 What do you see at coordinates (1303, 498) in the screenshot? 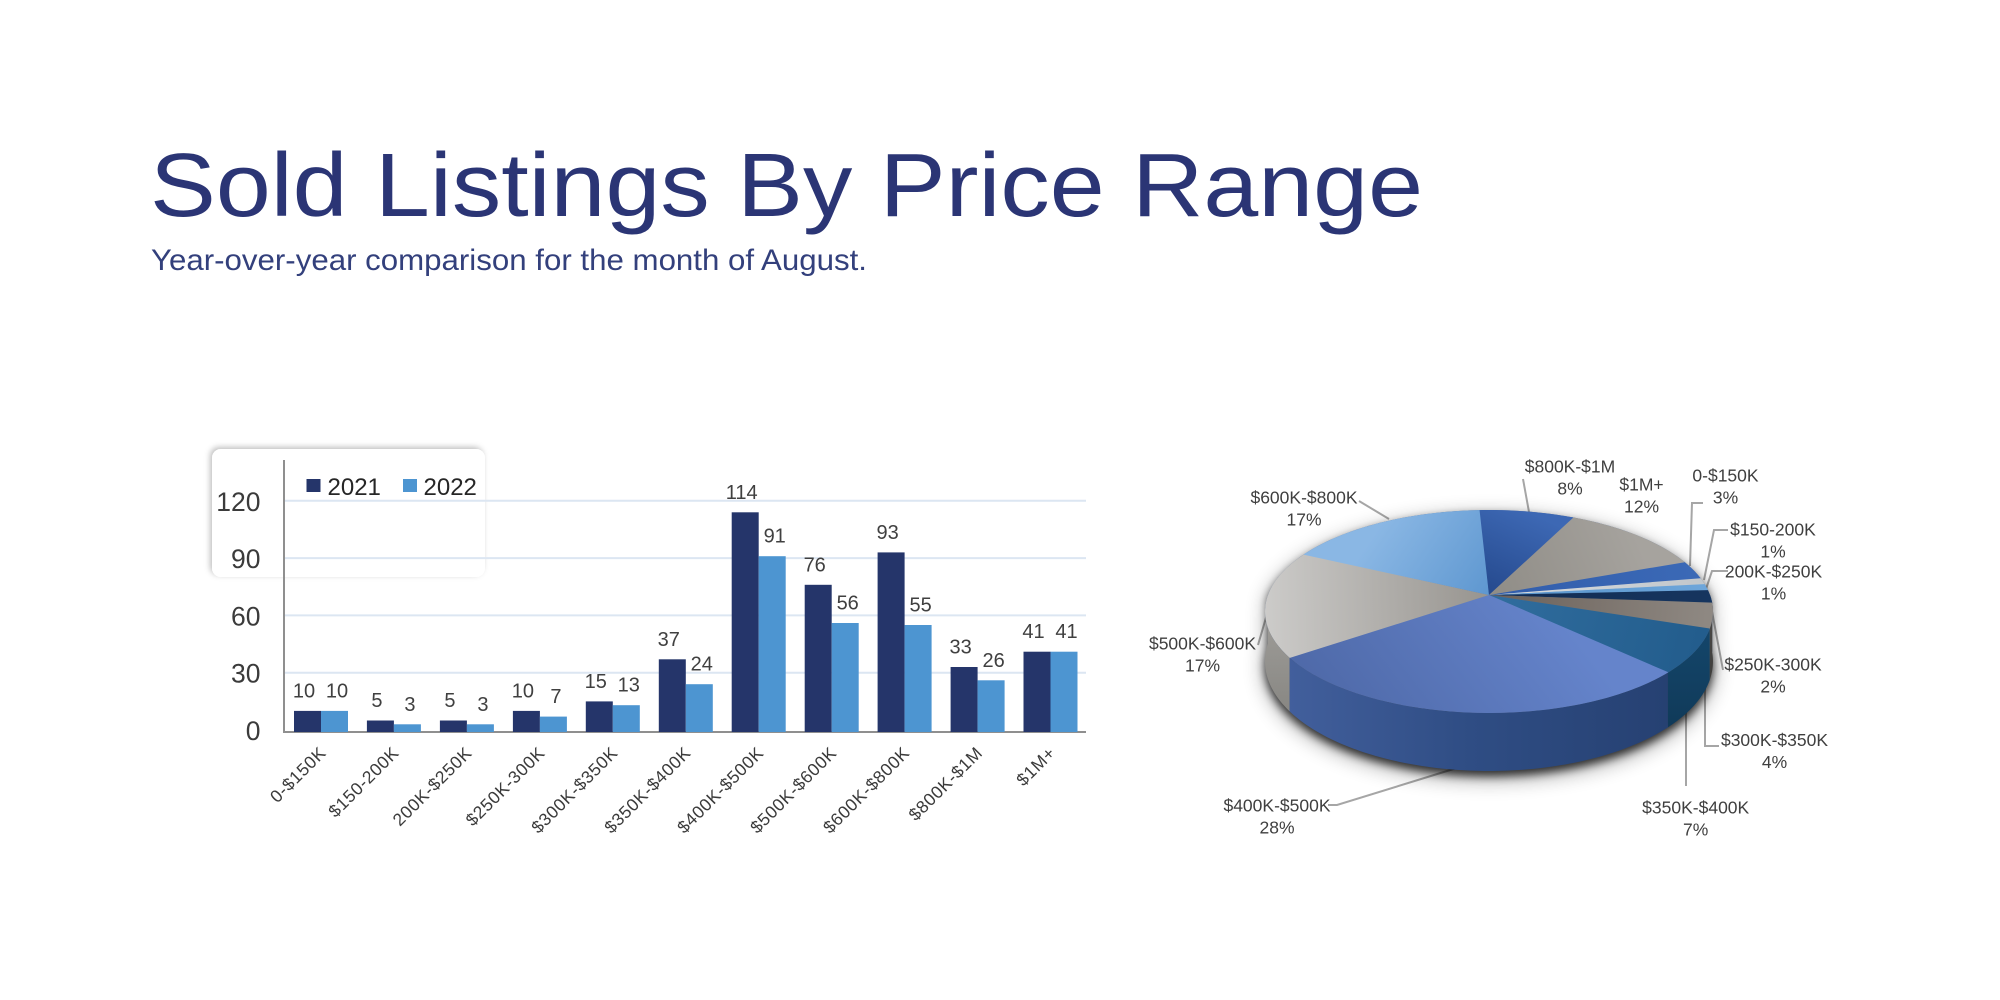
I see `svg-text: $600K-$800K` at bounding box center [1303, 498].